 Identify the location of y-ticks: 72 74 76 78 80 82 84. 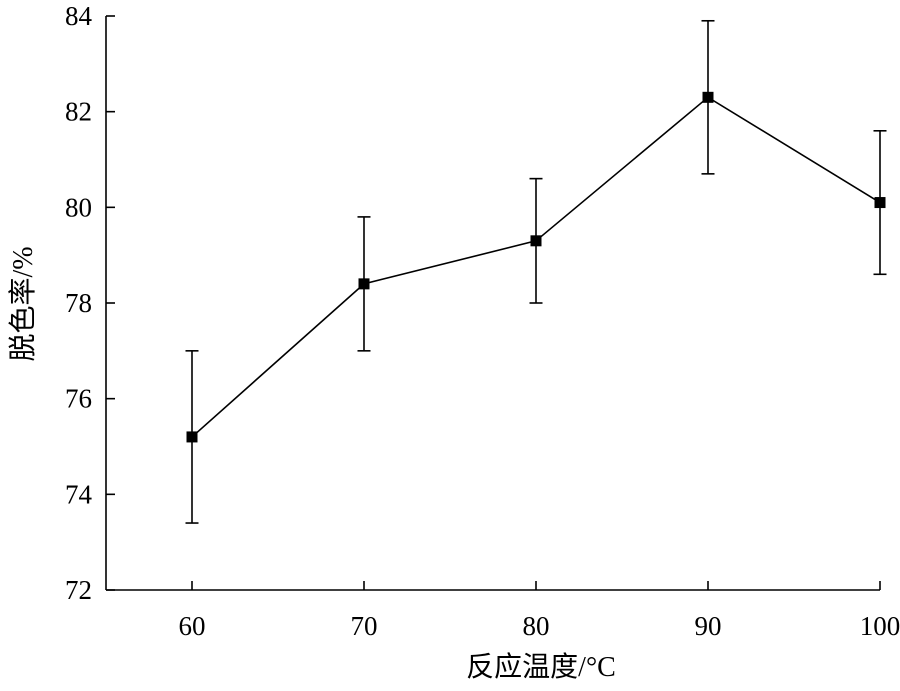
(90, 303).